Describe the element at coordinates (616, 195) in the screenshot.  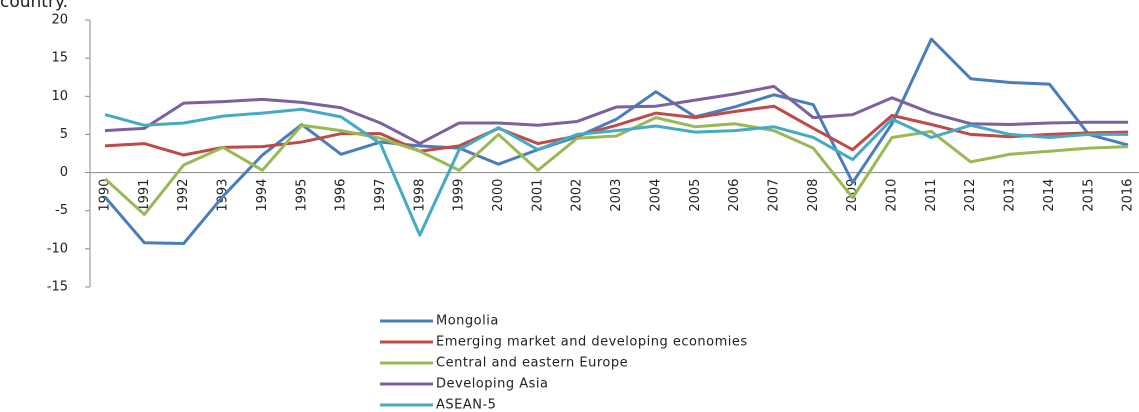
I see `x-tick-label: 2003` at that location.